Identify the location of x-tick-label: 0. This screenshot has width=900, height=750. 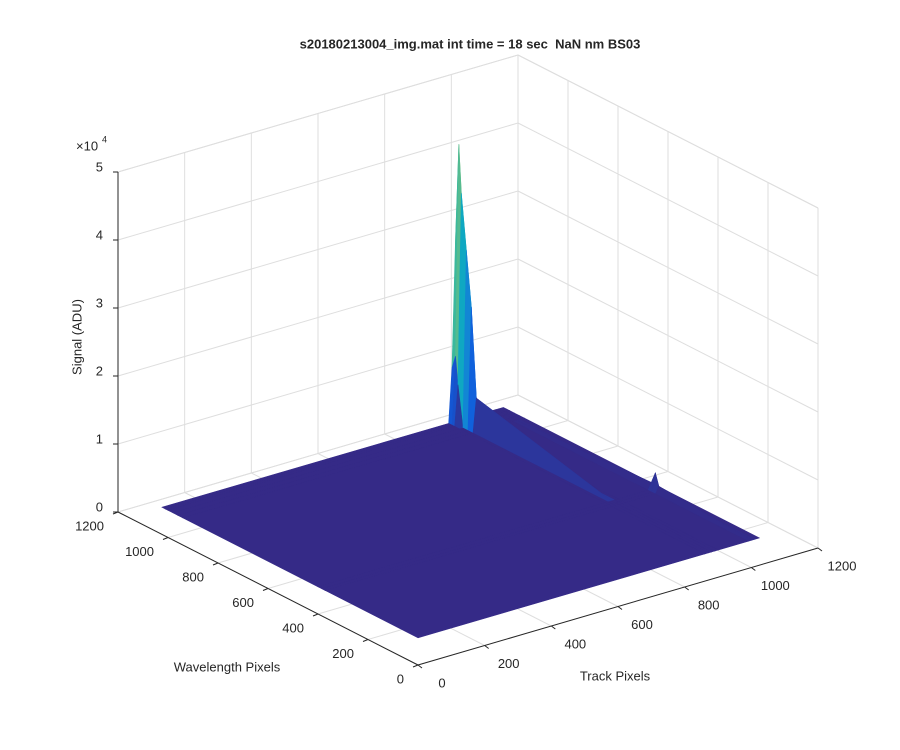
(441, 682).